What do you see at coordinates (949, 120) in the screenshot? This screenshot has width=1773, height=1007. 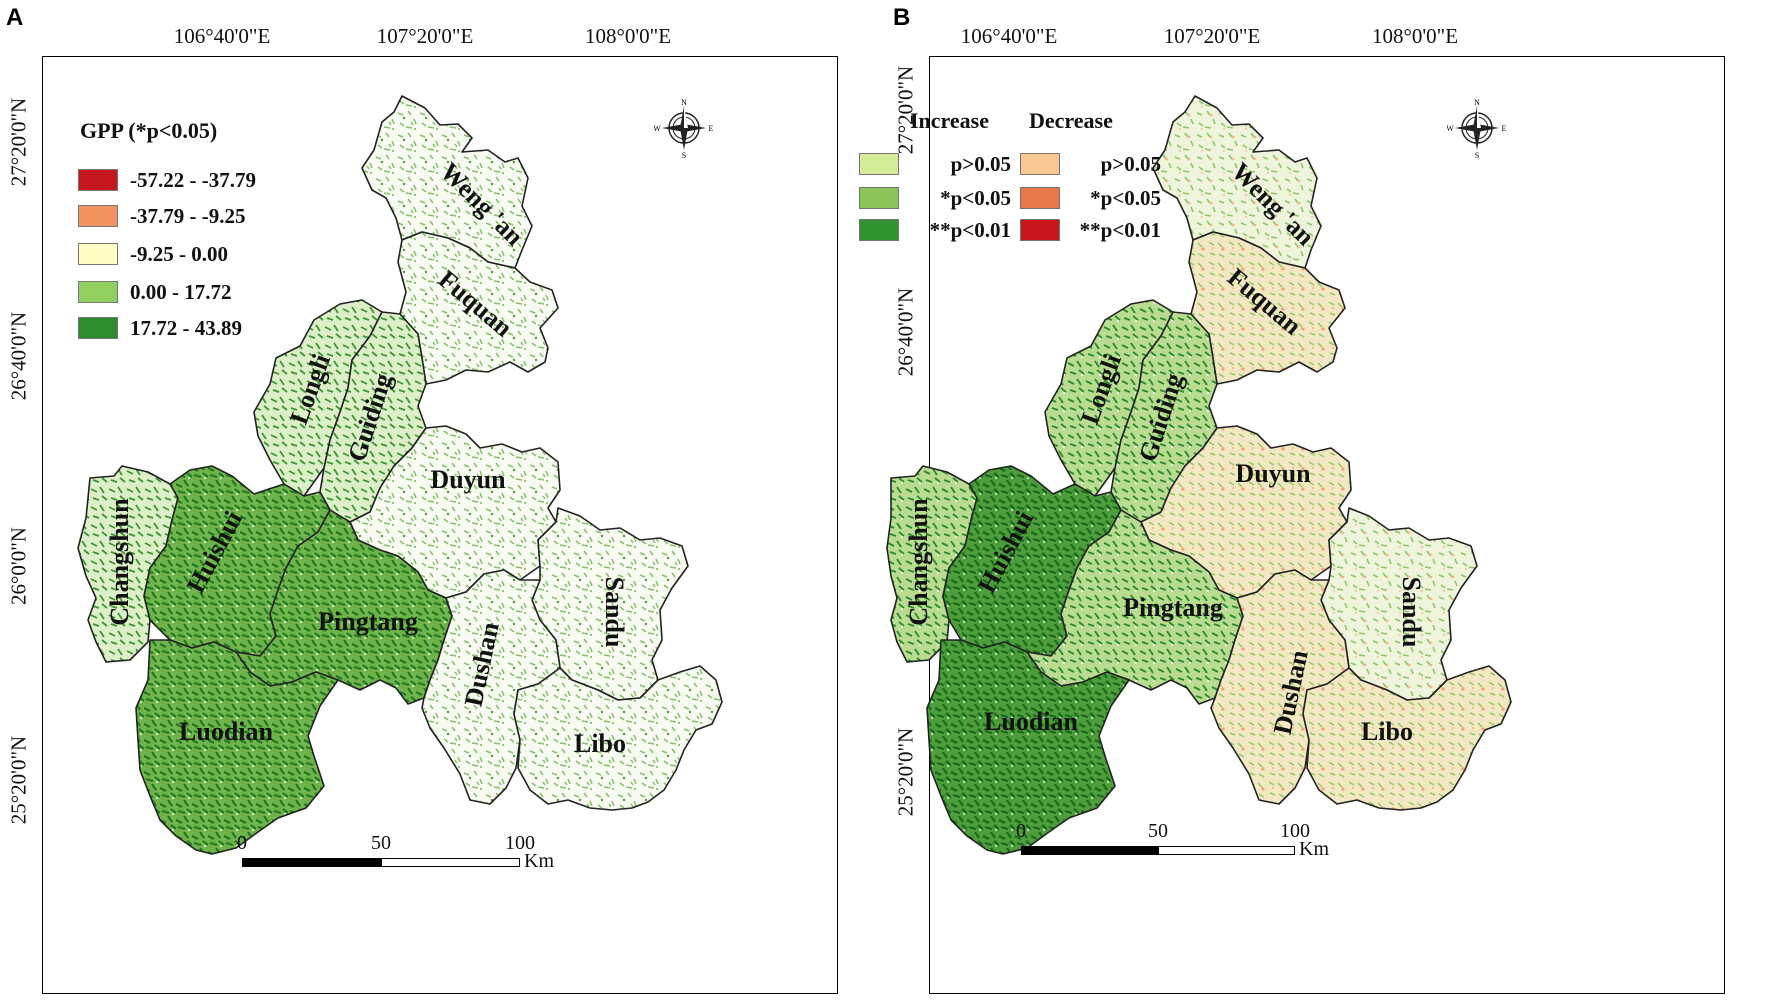 I see `legend-increase-title: Increase` at bounding box center [949, 120].